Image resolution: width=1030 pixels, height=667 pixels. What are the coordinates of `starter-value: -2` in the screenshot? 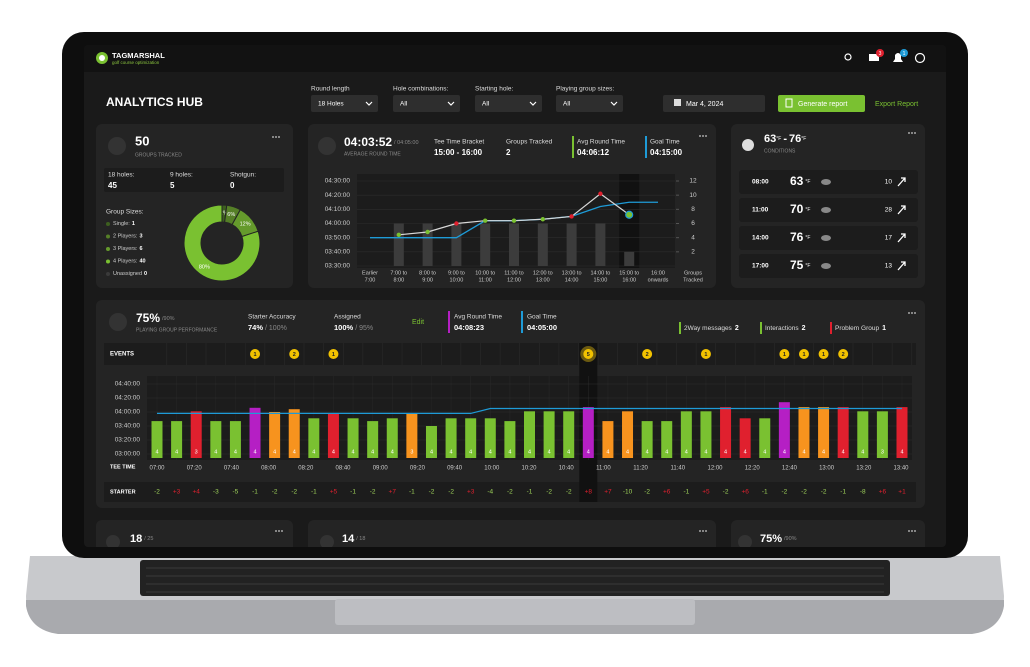 It's located at (294, 492).